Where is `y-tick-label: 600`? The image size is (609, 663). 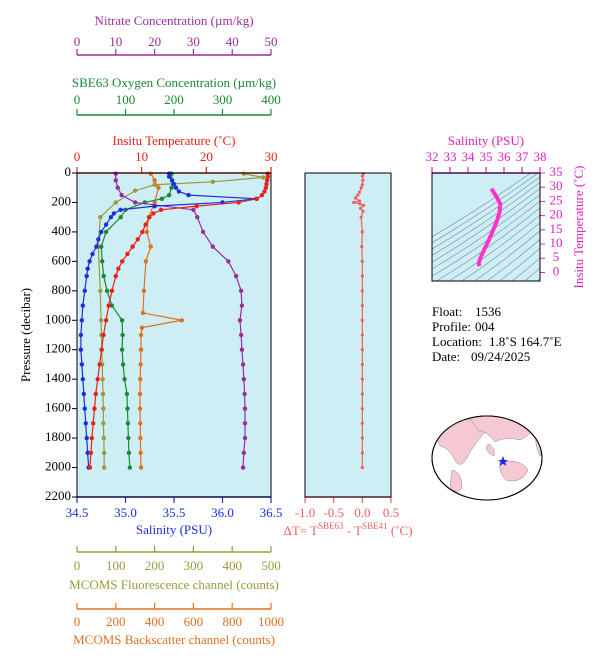 y-tick-label: 600 is located at coordinates (62, 259).